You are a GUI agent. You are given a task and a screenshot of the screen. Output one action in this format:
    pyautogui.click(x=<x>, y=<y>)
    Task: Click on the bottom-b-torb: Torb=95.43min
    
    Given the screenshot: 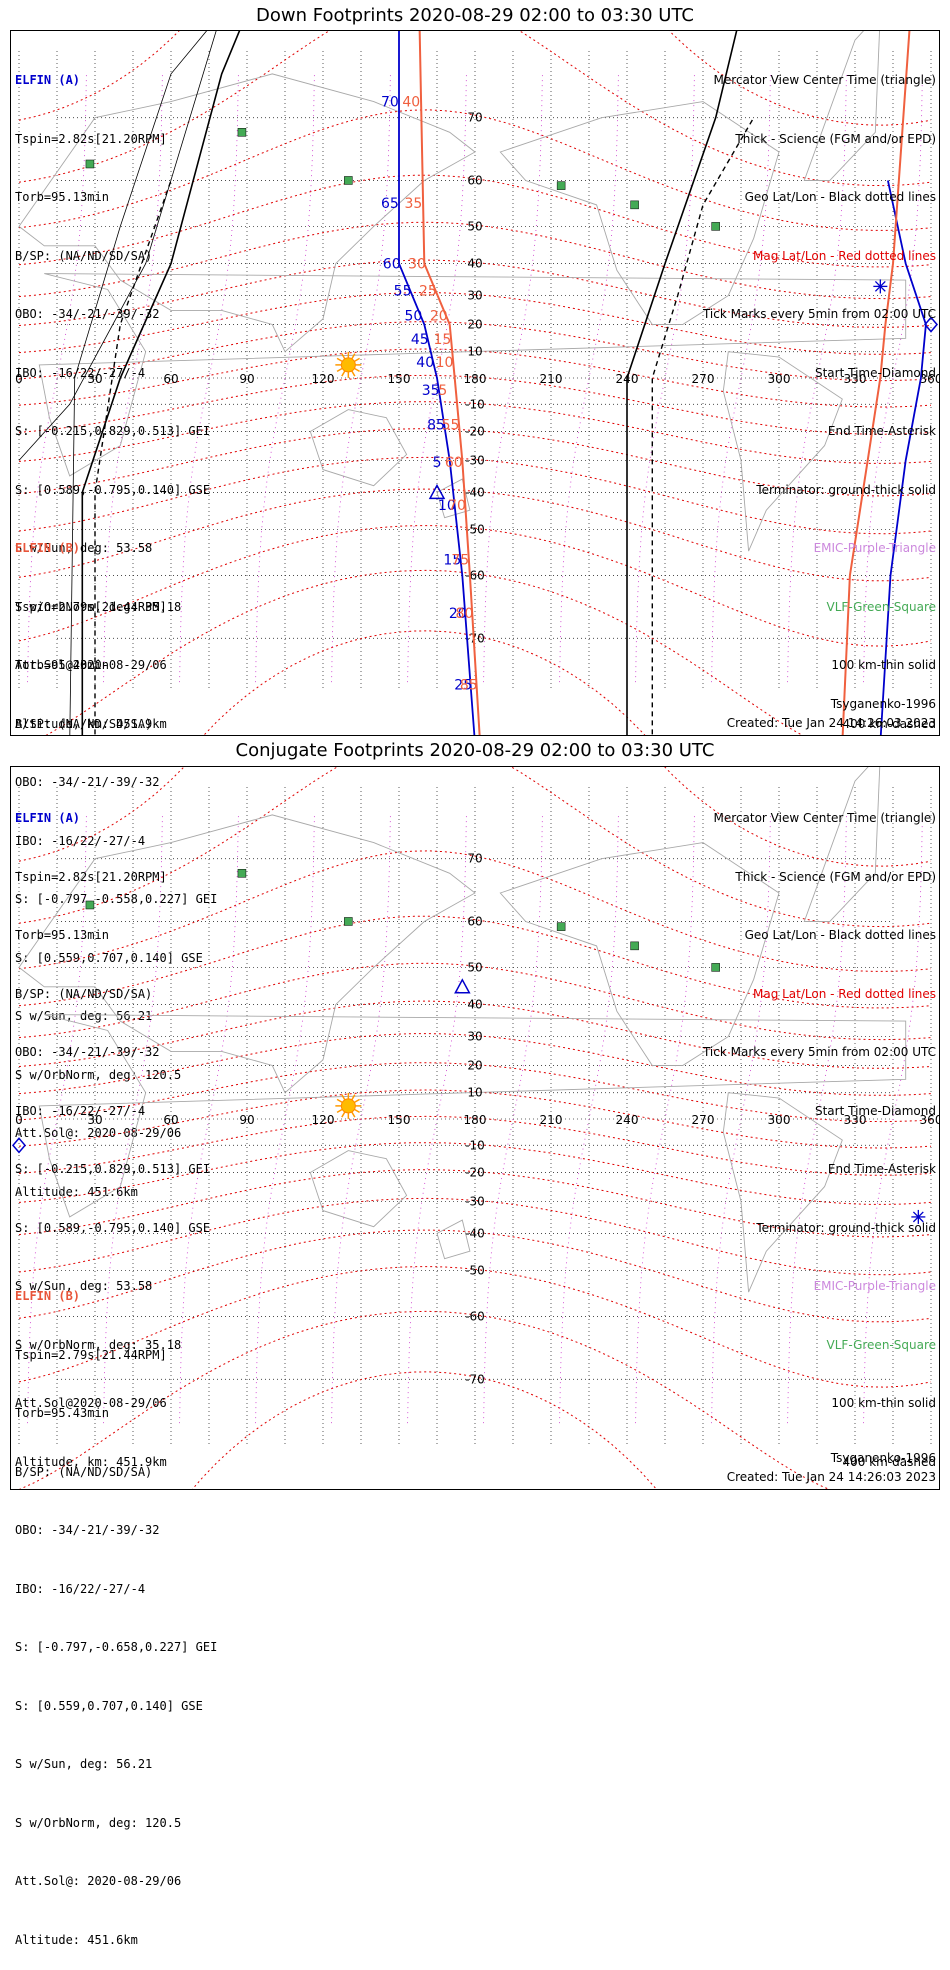 What is the action you would take?
    pyautogui.click(x=62, y=1413)
    